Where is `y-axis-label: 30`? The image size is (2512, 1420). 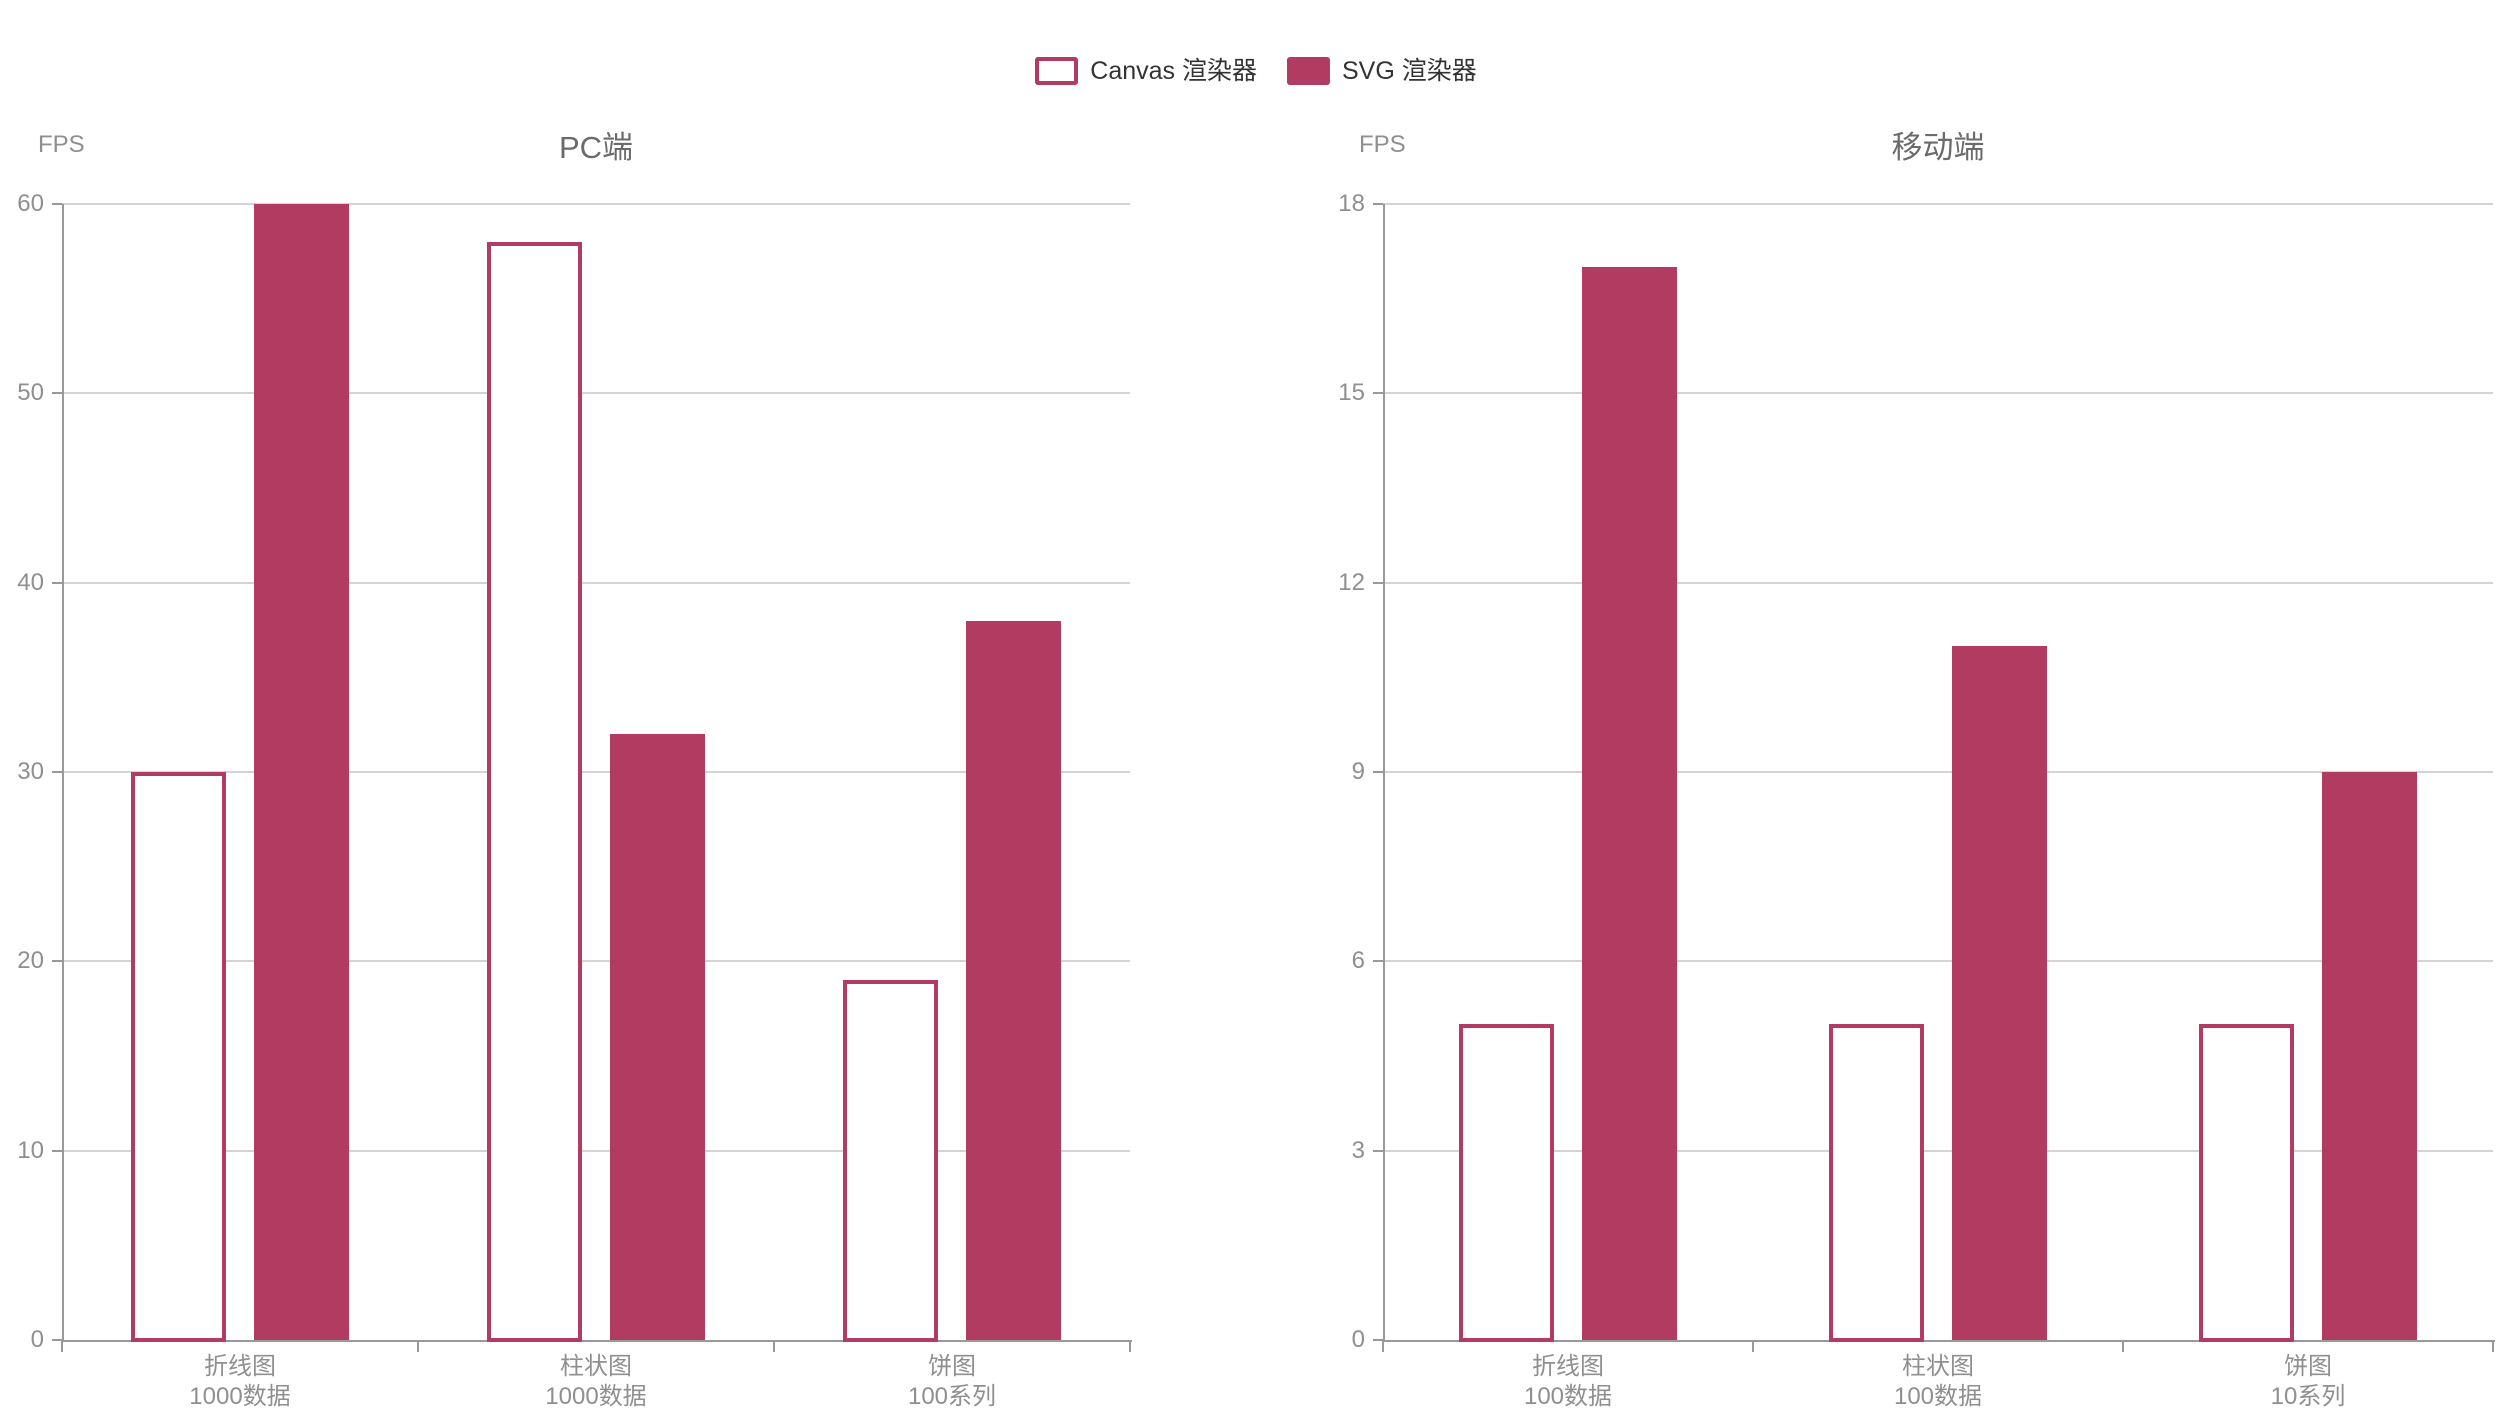
y-axis-label: 30 is located at coordinates (30, 771).